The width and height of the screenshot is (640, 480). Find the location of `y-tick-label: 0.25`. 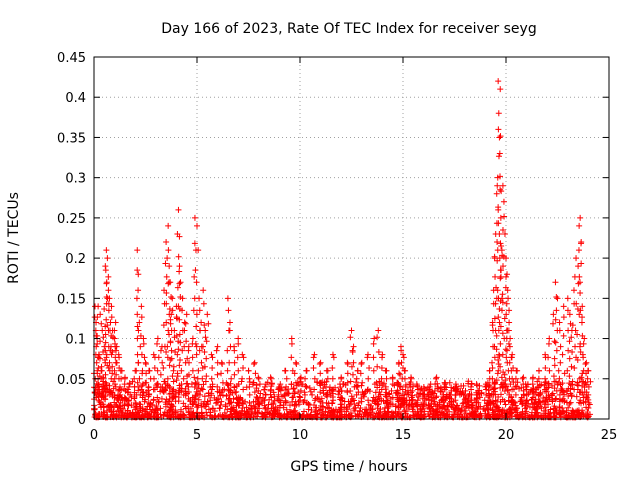

y-tick-label: 0.25 is located at coordinates (71, 219).